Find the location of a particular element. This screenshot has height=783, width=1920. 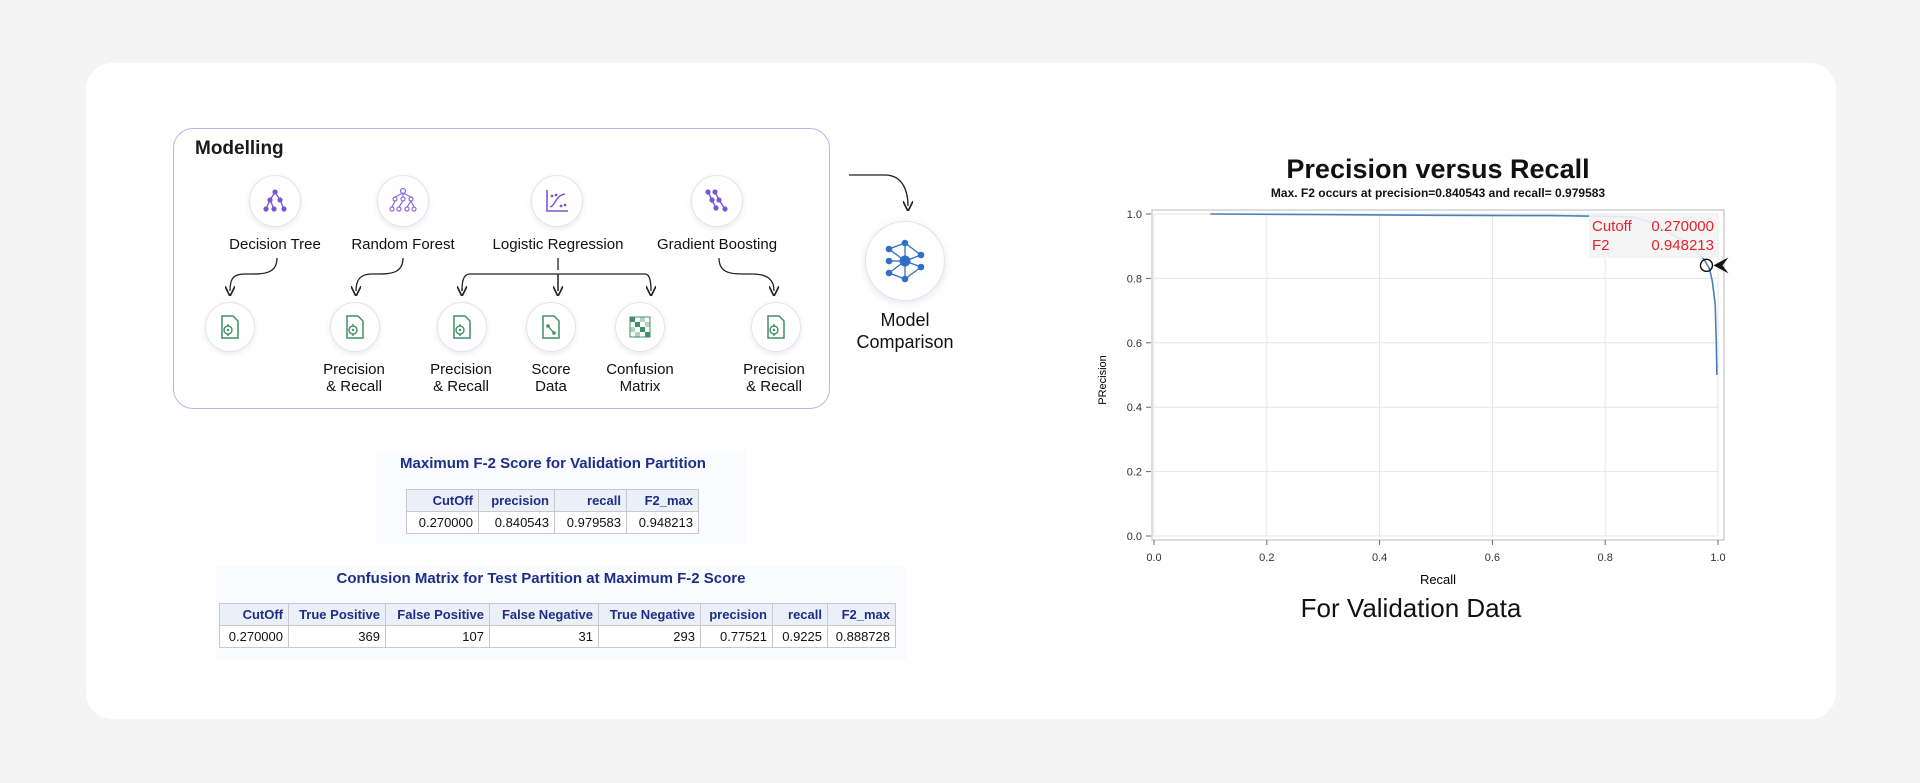

model-label-random-forest: Random Forest is located at coordinates (403, 244).